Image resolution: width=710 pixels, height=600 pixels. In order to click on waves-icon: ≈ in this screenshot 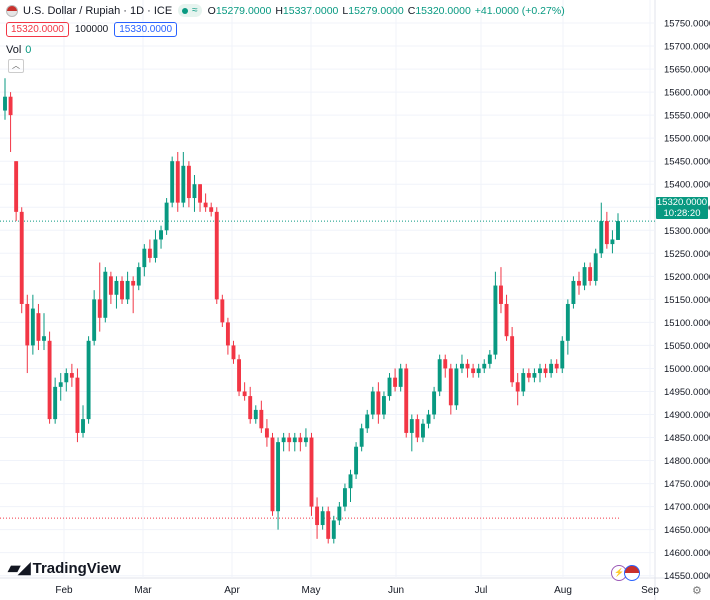, I will do `click(195, 10)`.